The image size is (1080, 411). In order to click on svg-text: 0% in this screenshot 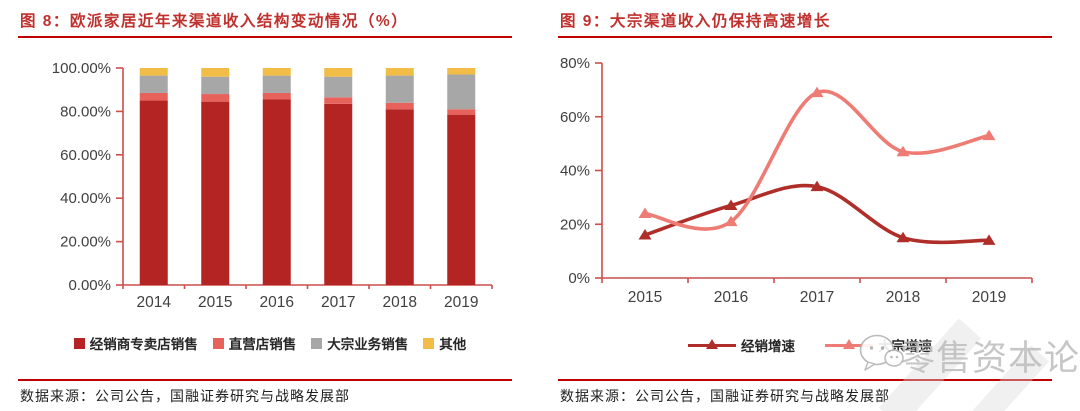, I will do `click(579, 278)`.